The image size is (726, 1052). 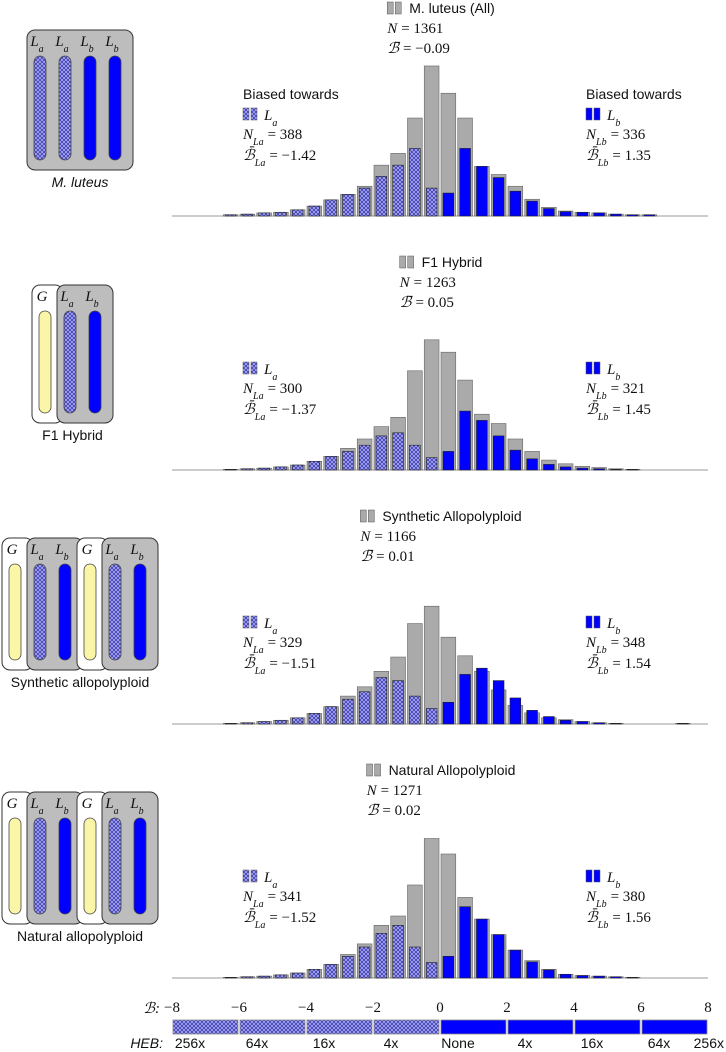 I want to click on x-tick-label: 2, so click(x=507, y=1008).